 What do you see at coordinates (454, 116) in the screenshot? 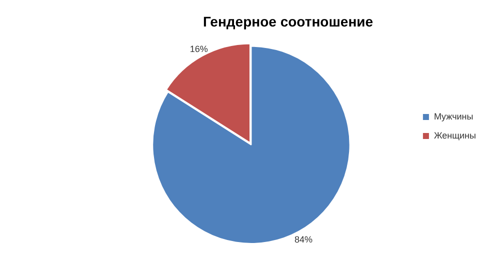
I see `legend-label: Мужчины` at bounding box center [454, 116].